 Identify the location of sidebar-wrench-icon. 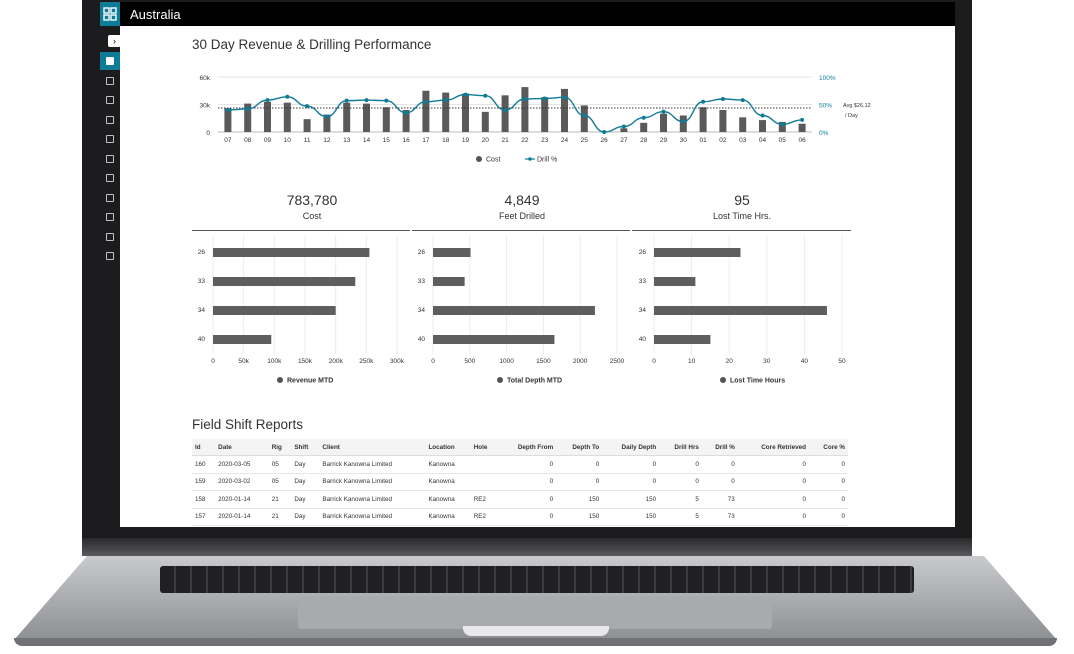
(110, 159).